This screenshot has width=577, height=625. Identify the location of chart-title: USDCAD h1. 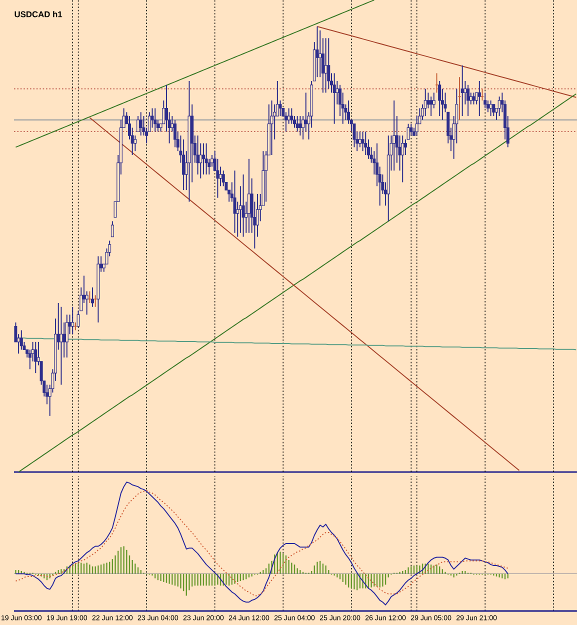
(38, 14).